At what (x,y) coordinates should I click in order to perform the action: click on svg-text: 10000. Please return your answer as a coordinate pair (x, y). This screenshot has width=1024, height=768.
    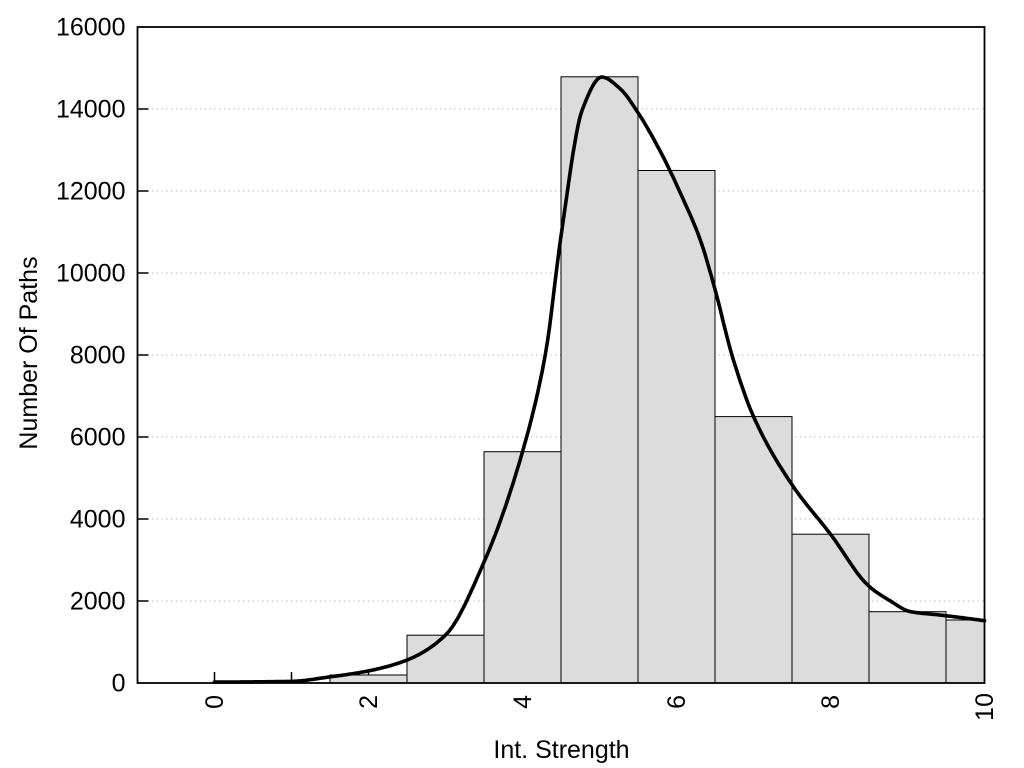
    Looking at the image, I should click on (91, 274).